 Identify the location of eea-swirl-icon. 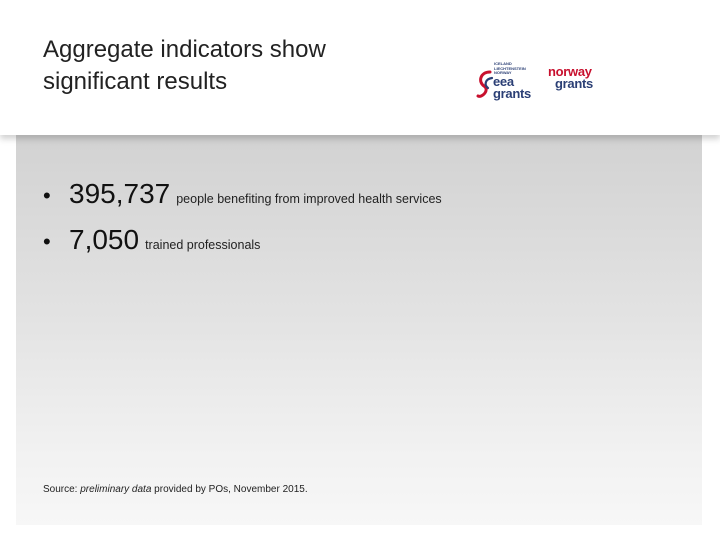
(485, 84).